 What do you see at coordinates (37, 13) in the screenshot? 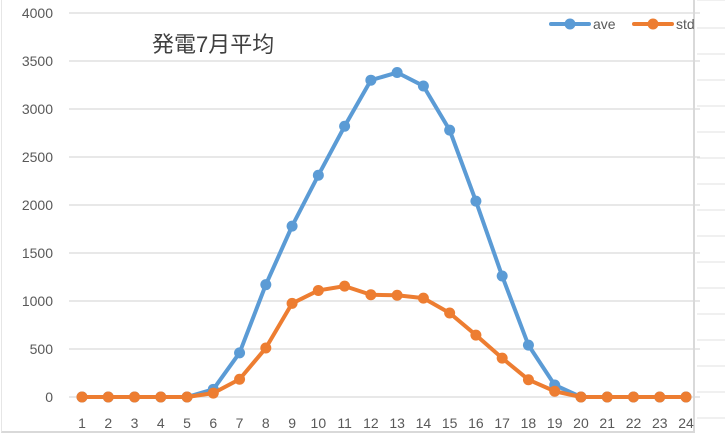
I see `y-tick-label: 4000` at bounding box center [37, 13].